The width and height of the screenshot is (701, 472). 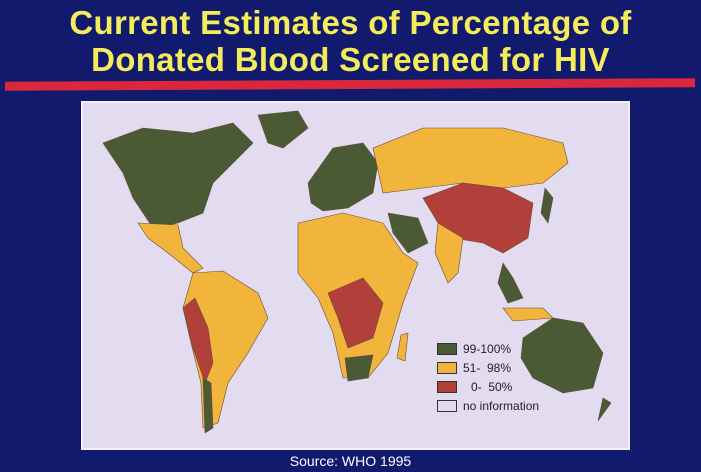 I want to click on legend-item: 0- 50%, so click(x=488, y=386).